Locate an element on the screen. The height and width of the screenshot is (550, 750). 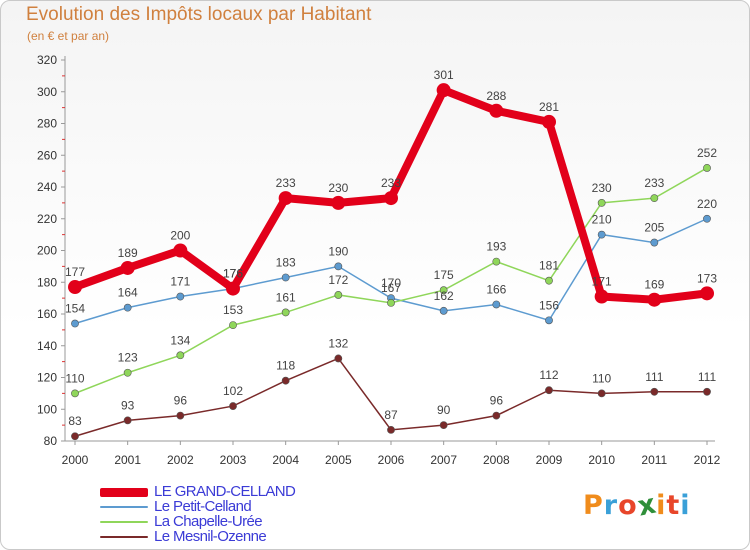
x-tick-label: 2006 is located at coordinates (391, 460).